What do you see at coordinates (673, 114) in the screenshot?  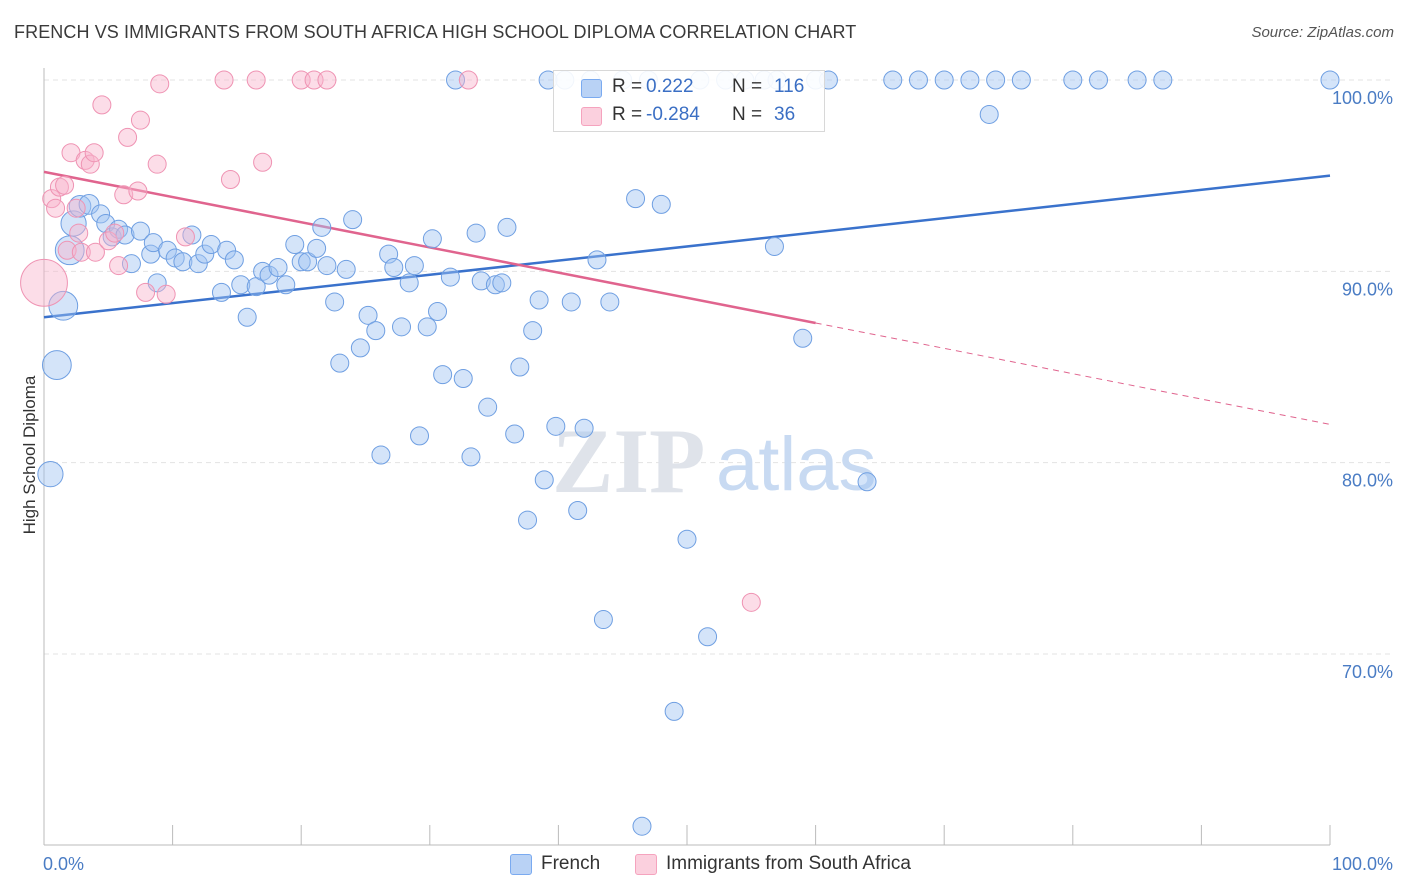 I see `immigrants-r-value: -0.284` at bounding box center [673, 114].